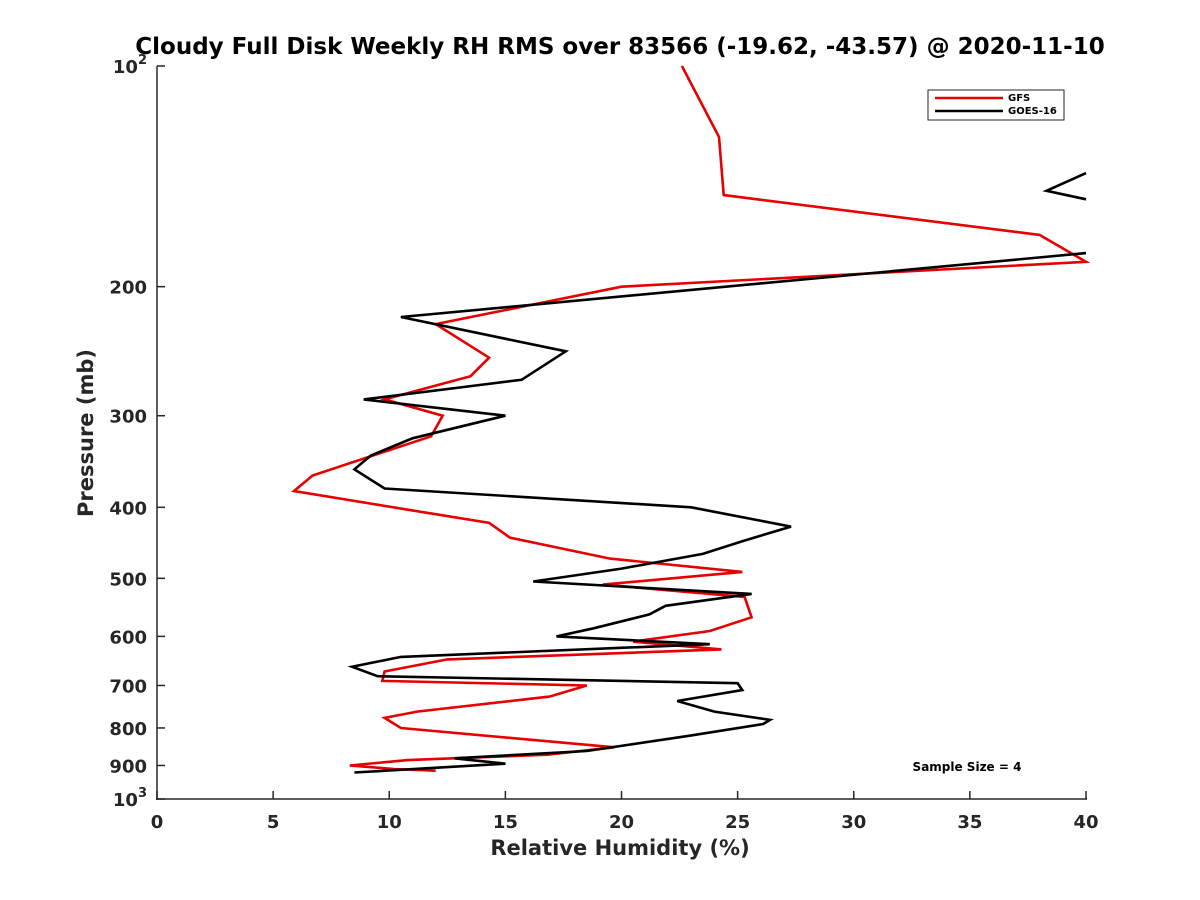  What do you see at coordinates (967, 767) in the screenshot?
I see `sample-size-annotation: Sample Size = 4` at bounding box center [967, 767].